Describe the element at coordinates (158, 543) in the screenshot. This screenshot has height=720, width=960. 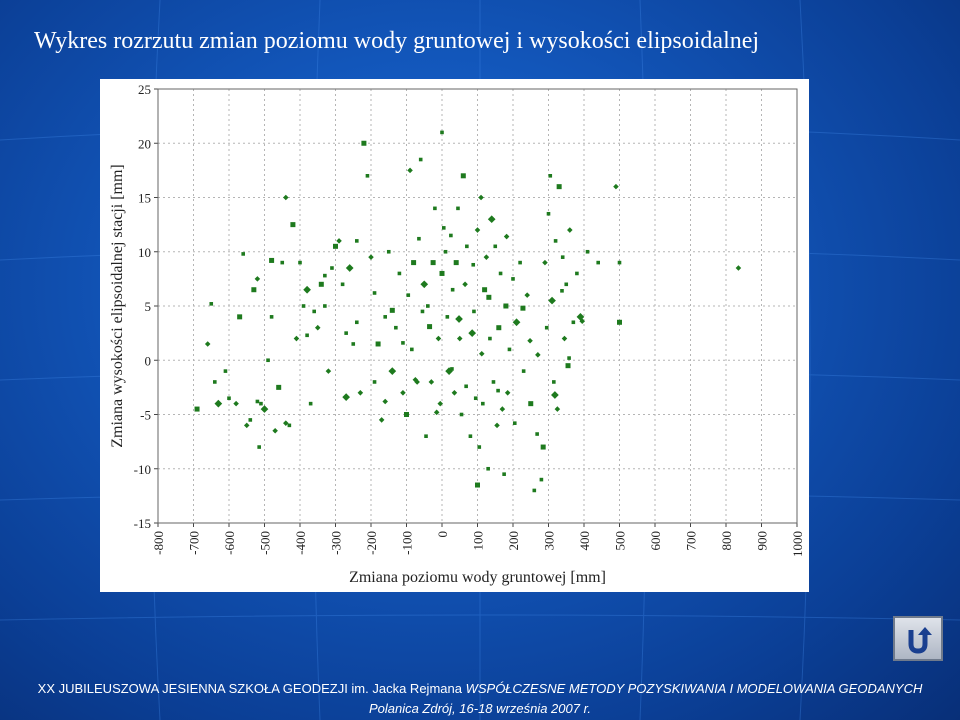
I see `x-tick-label: -800` at that location.